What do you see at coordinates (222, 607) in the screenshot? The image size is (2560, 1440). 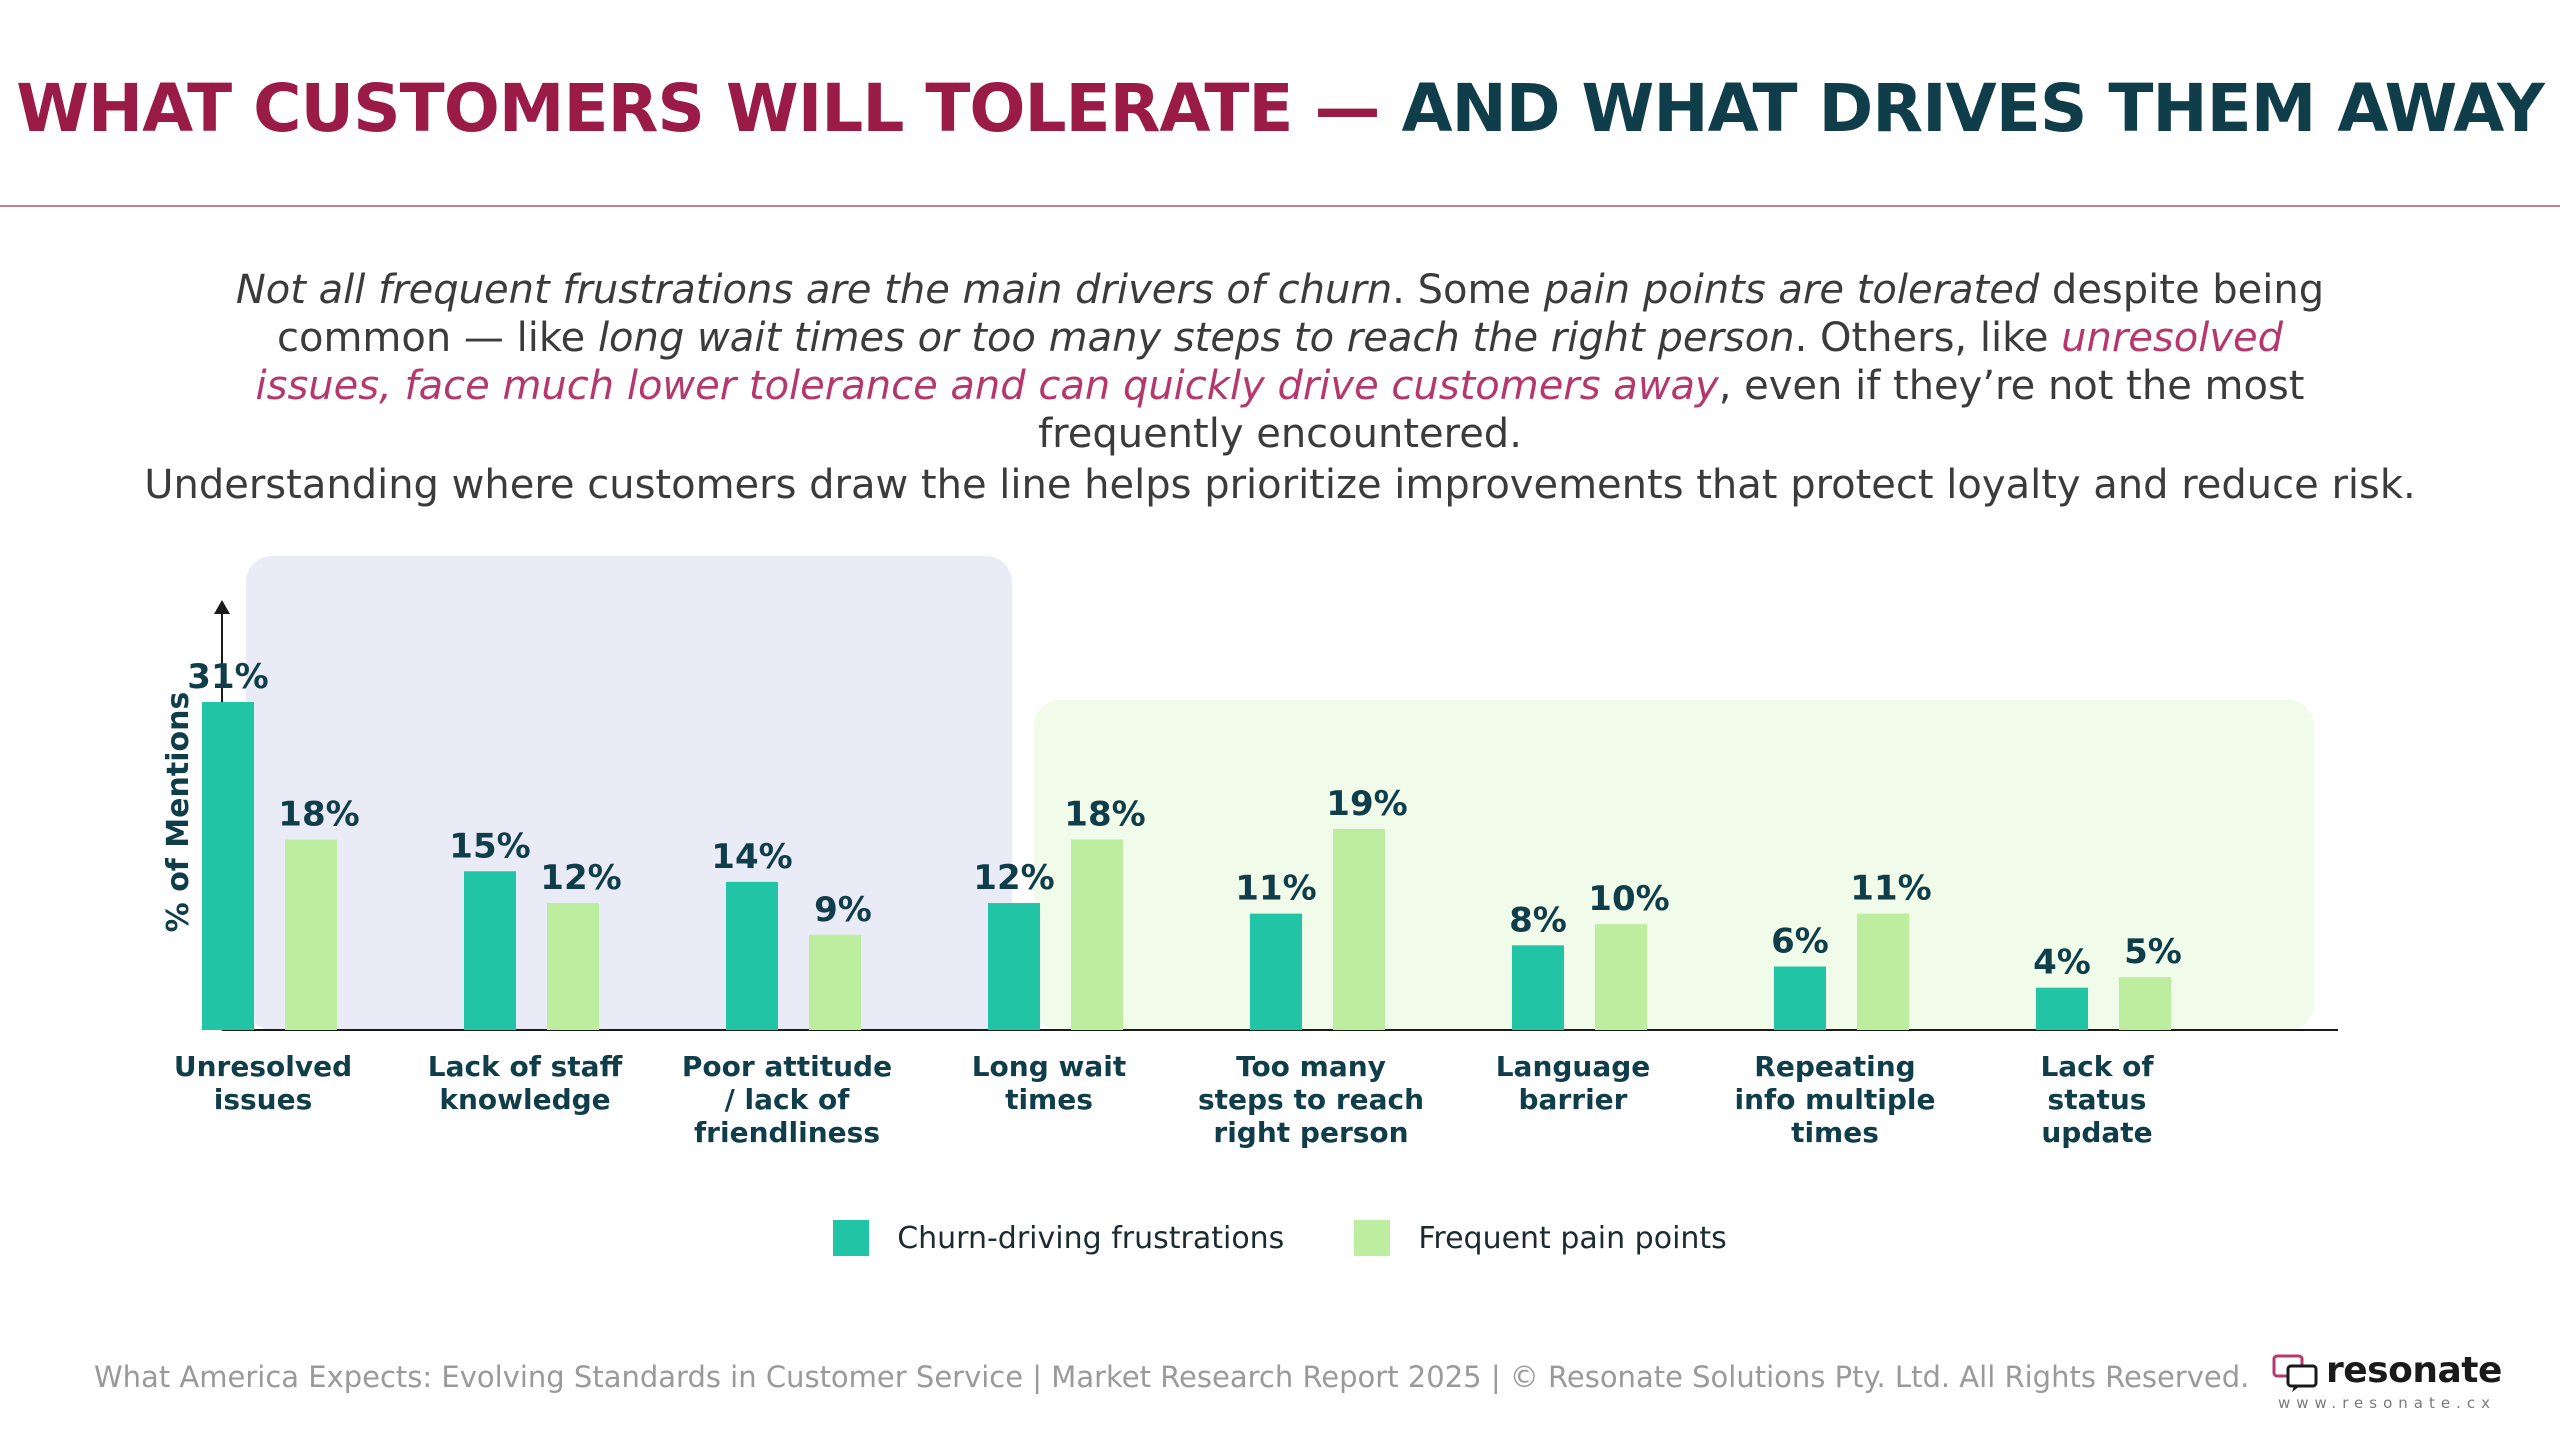 I see `y-axis-arrow` at bounding box center [222, 607].